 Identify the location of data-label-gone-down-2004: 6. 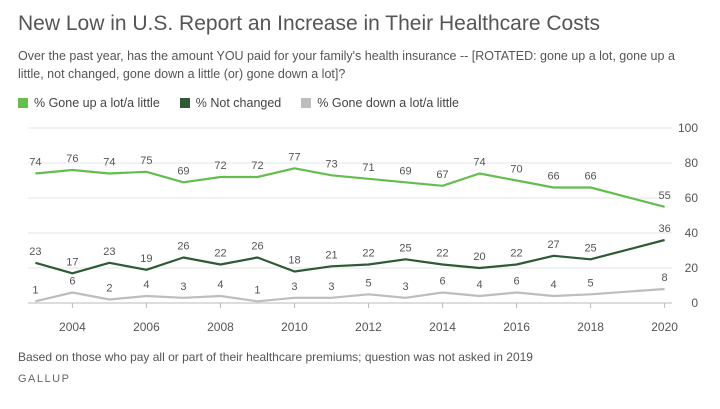
(72, 282).